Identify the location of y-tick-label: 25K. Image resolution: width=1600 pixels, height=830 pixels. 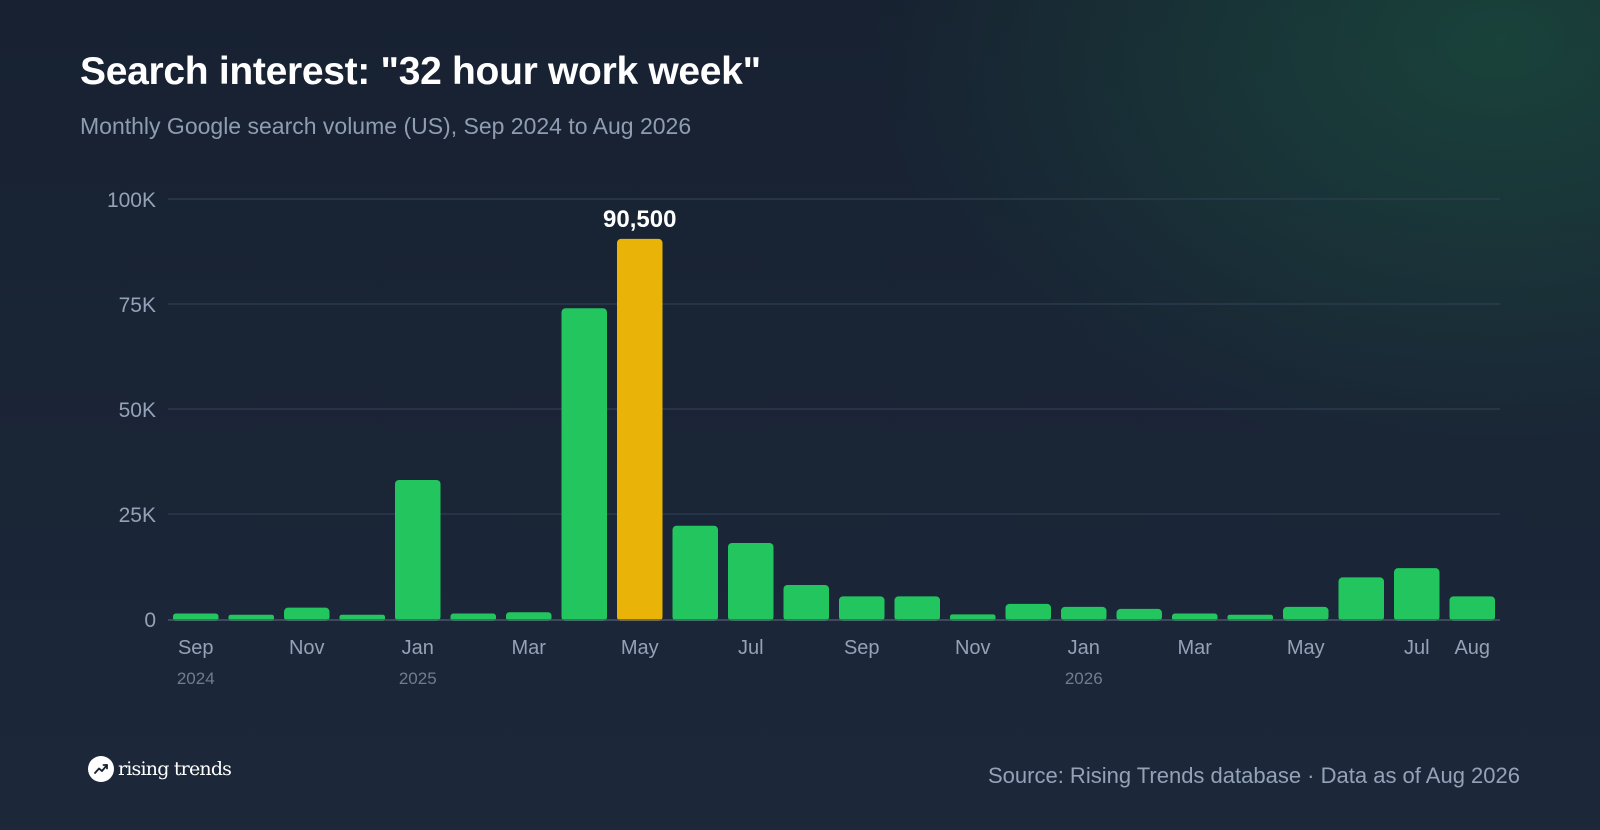
(137, 515).